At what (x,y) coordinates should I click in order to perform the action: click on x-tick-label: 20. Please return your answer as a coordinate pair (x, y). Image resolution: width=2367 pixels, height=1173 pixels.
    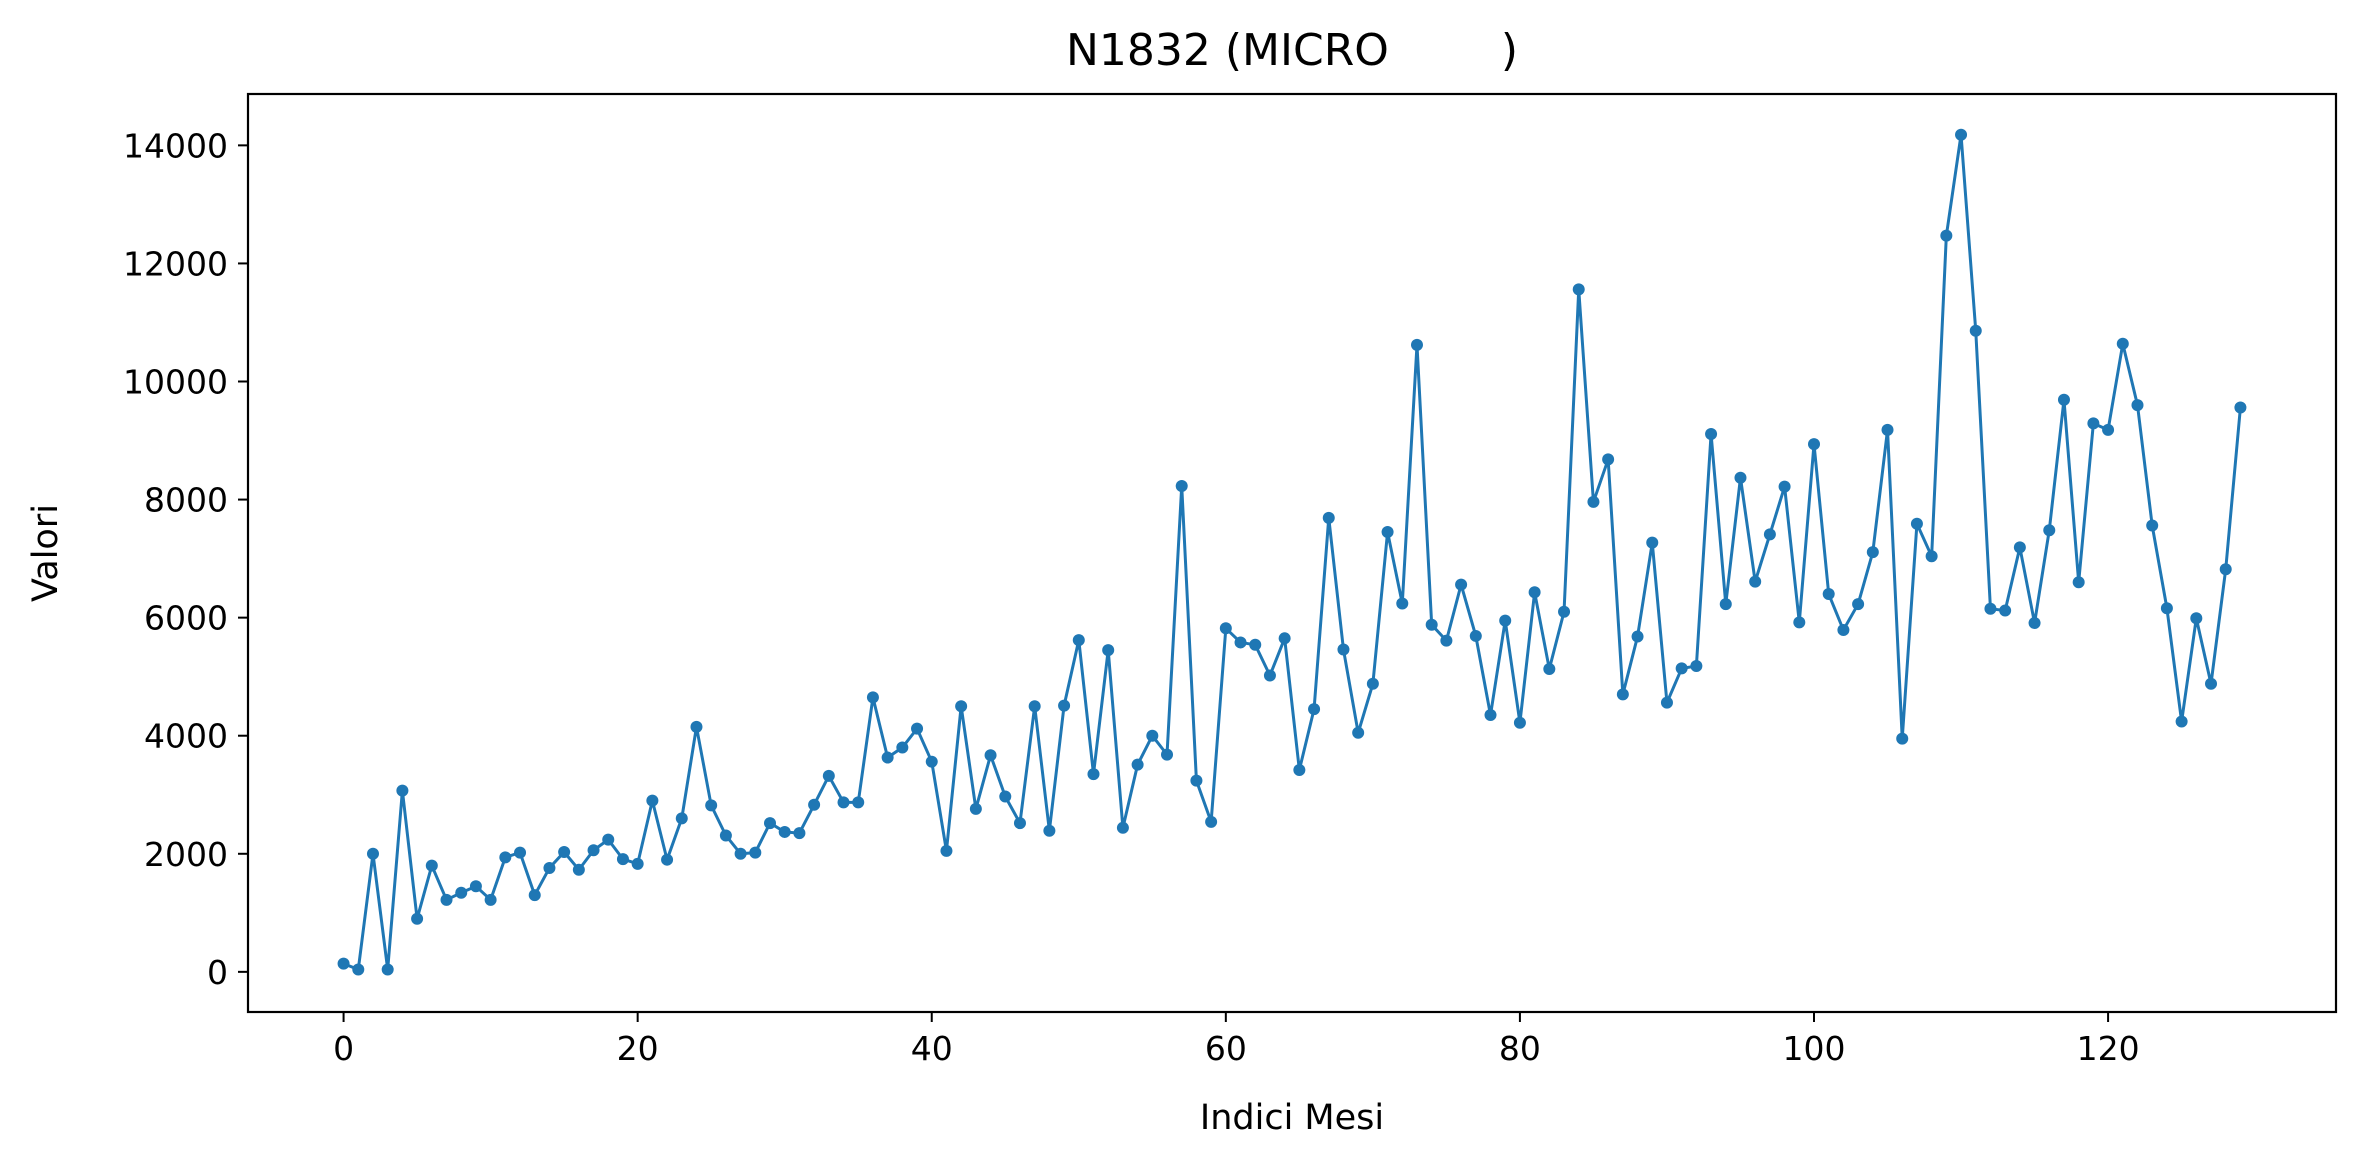
    Looking at the image, I should click on (638, 1048).